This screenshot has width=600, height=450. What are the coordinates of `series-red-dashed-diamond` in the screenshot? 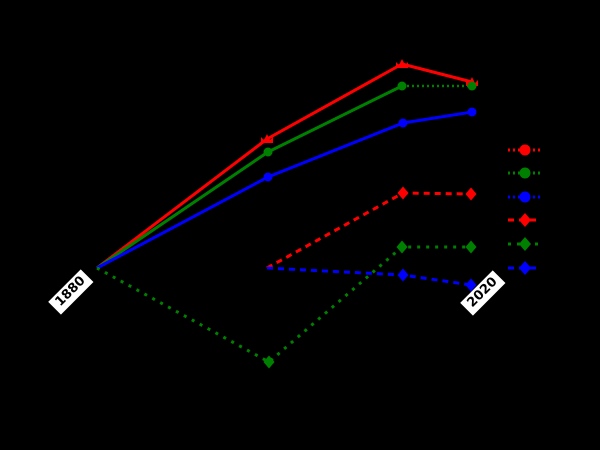 It's located at (371, 228).